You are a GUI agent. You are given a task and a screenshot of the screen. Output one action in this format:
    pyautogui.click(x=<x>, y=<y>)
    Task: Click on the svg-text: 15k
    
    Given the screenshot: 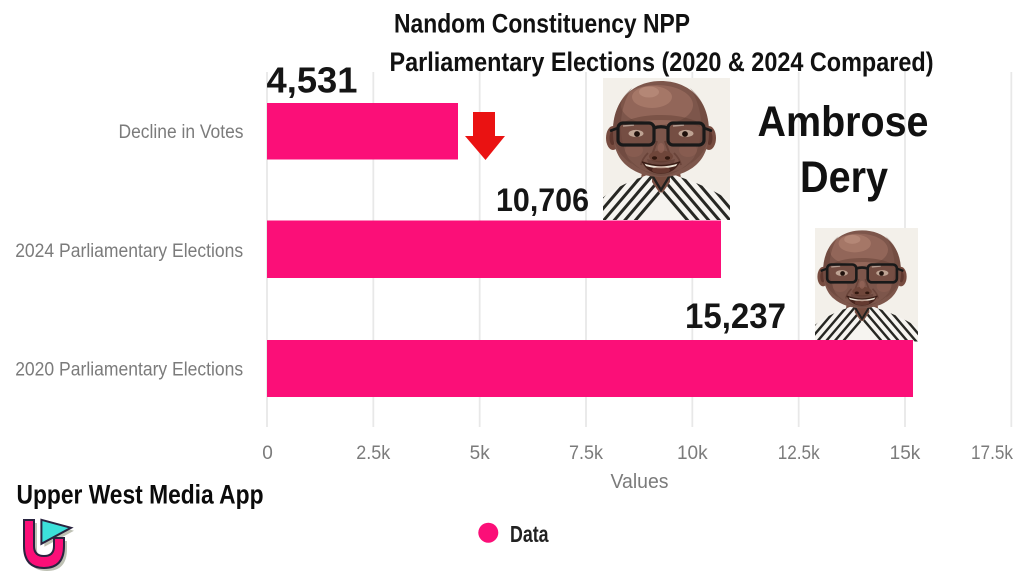 What is the action you would take?
    pyautogui.click(x=905, y=453)
    